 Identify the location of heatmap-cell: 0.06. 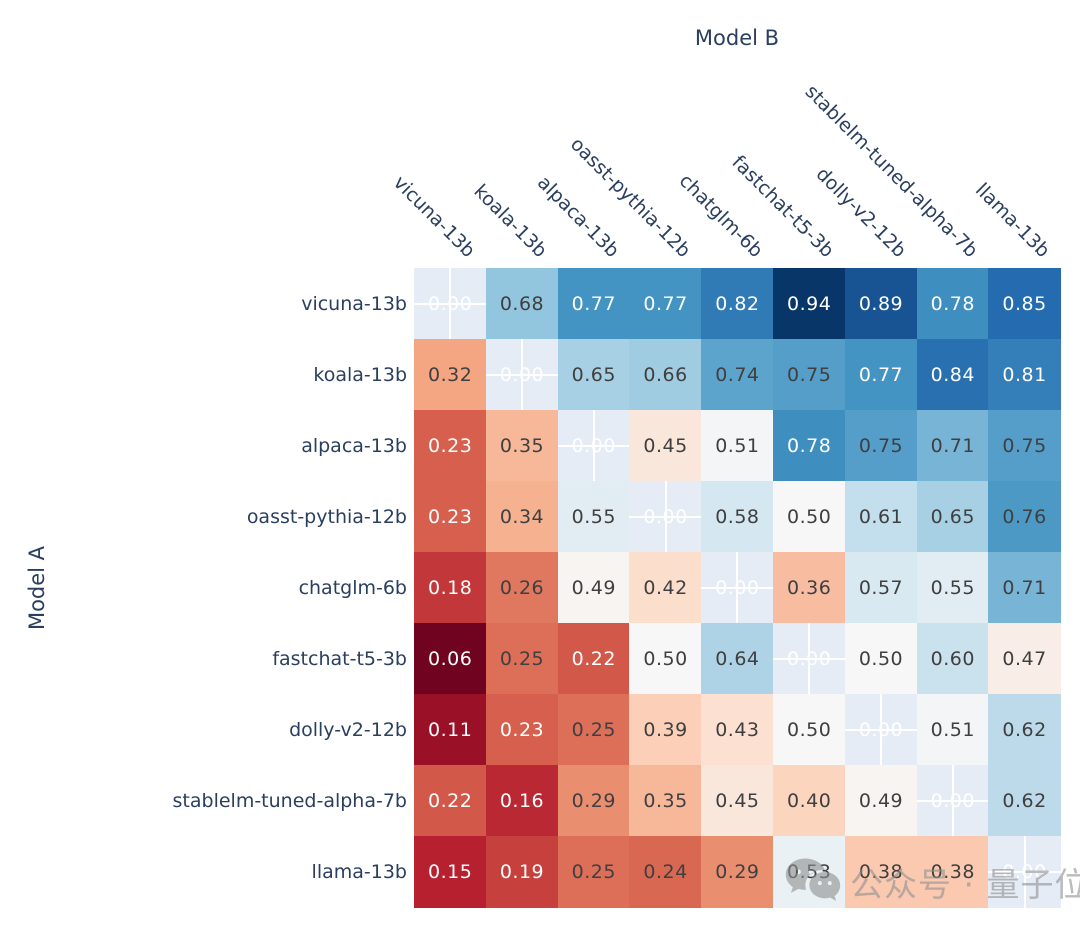
(450, 659).